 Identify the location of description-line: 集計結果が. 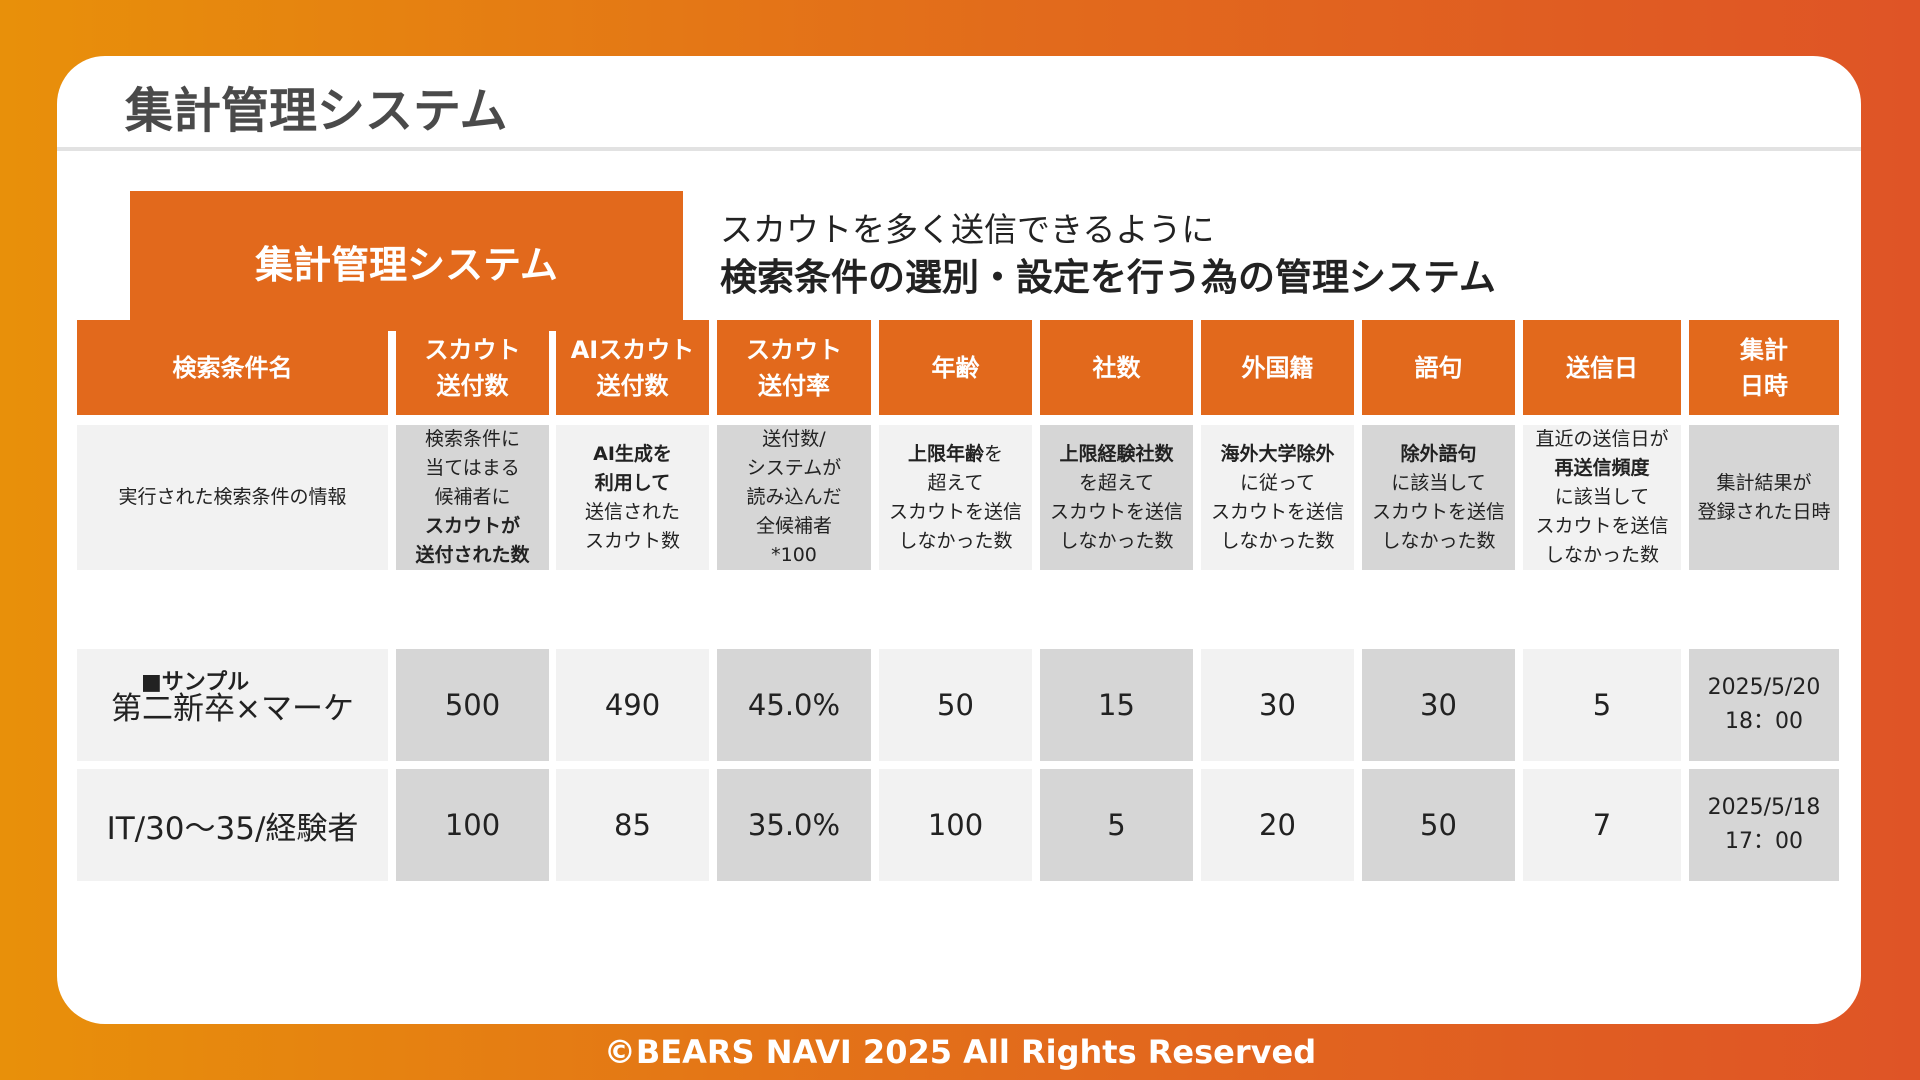
(1764, 482).